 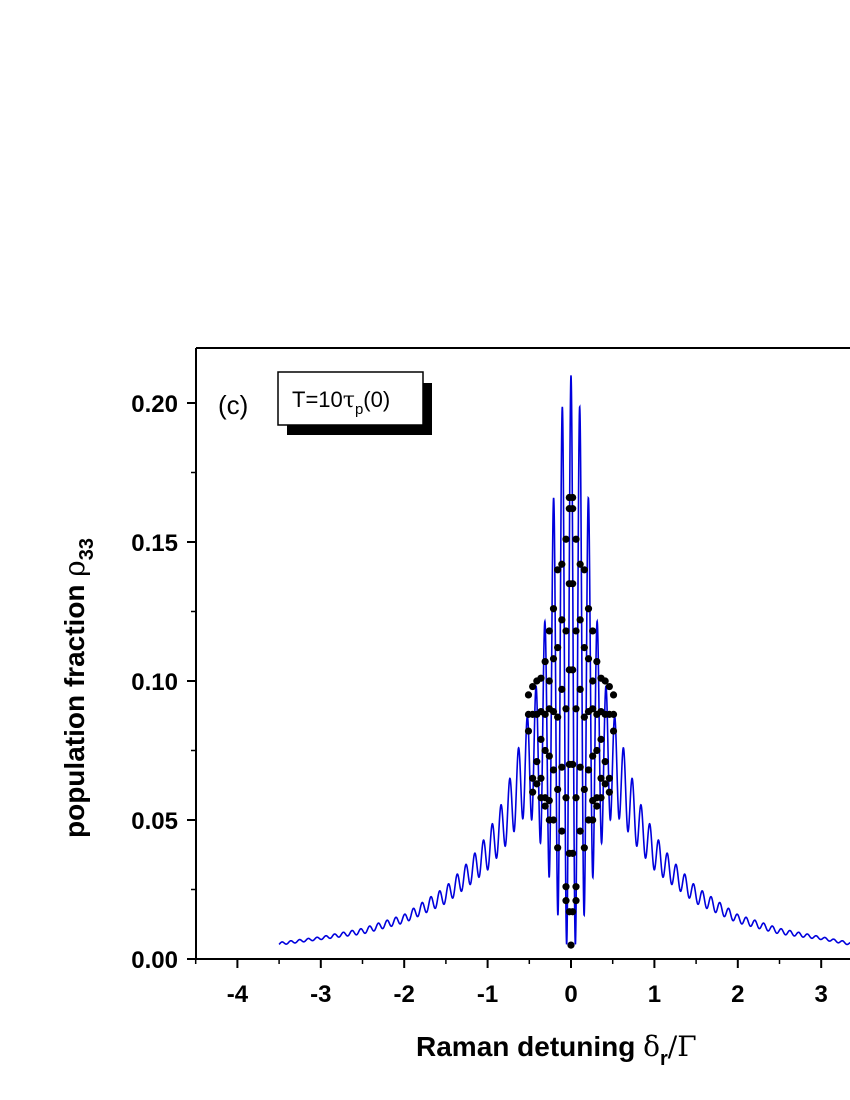 I want to click on x-tick-label: 2, so click(x=737, y=994).